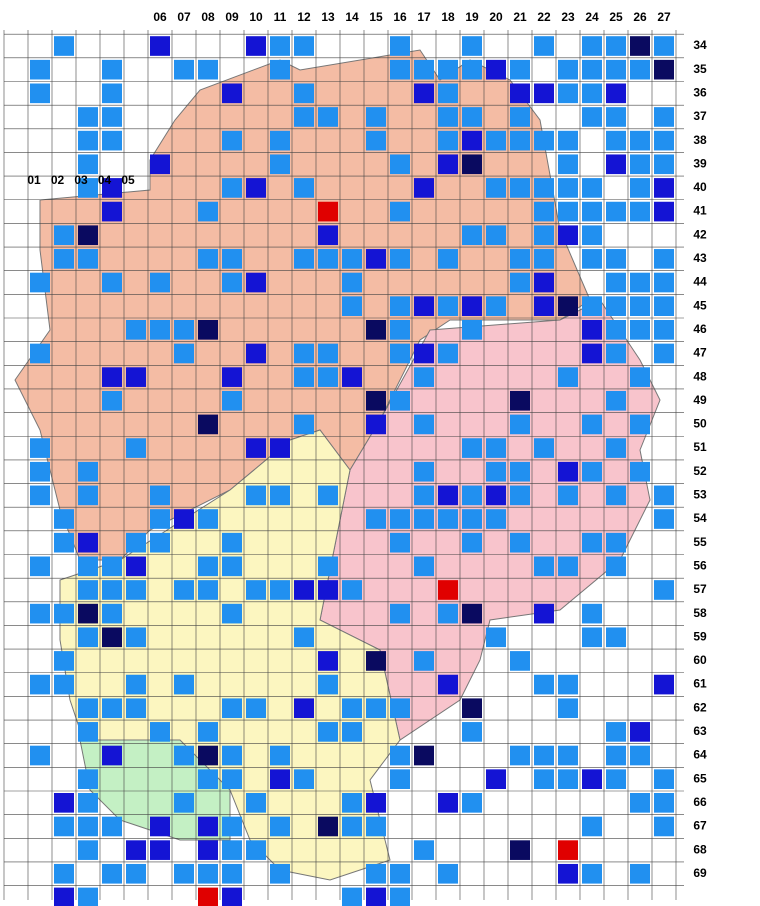 The width and height of the screenshot is (760, 906). Describe the element at coordinates (700, 258) in the screenshot. I see `row-label: 43` at that location.